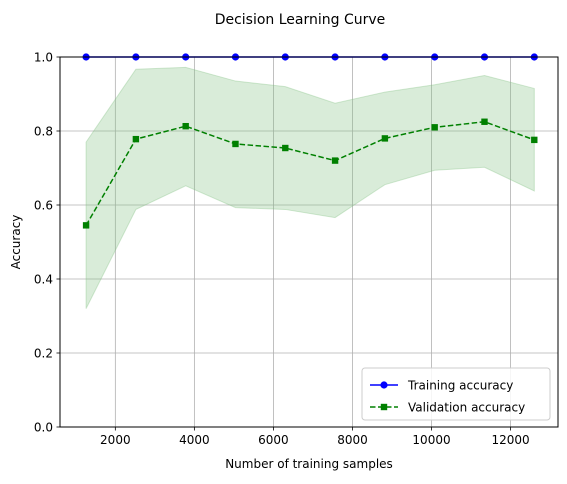 Image resolution: width=567 pixels, height=484 pixels. What do you see at coordinates (43, 428) in the screenshot?
I see `y-tick-label: 0.0` at bounding box center [43, 428].